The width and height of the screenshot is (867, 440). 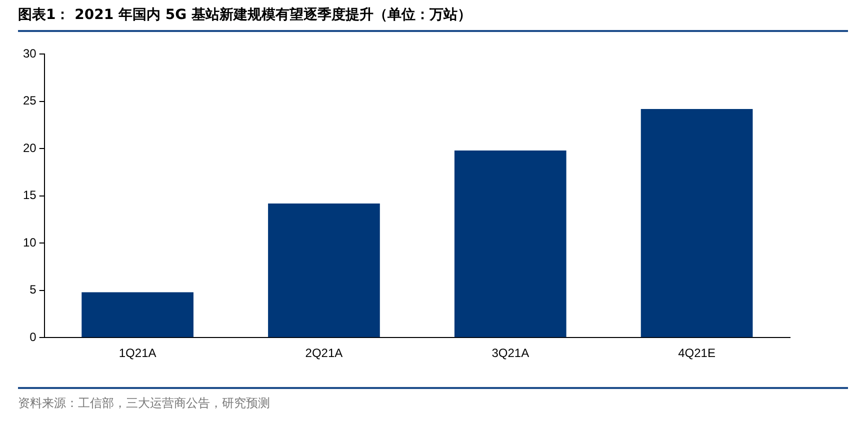 I want to click on x-tick-label: 2Q21A, so click(x=324, y=353).